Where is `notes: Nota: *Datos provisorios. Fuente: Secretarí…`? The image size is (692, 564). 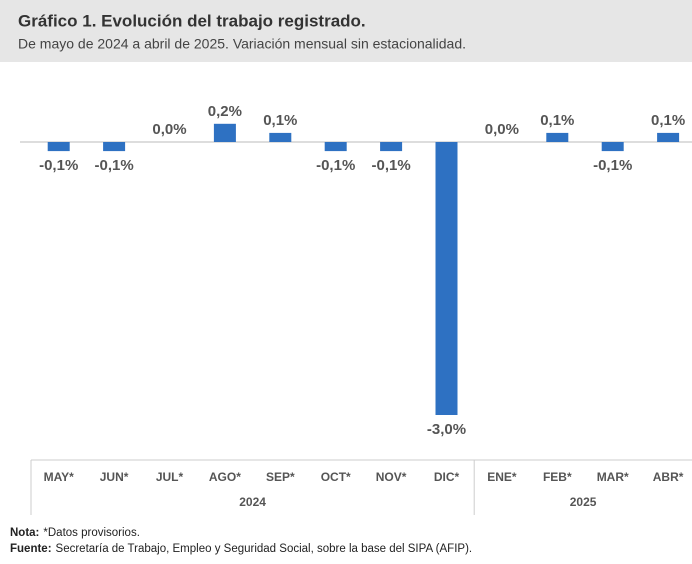
notes: Nota: *Datos provisorios. Fuente: Secretarí… is located at coordinates (241, 541).